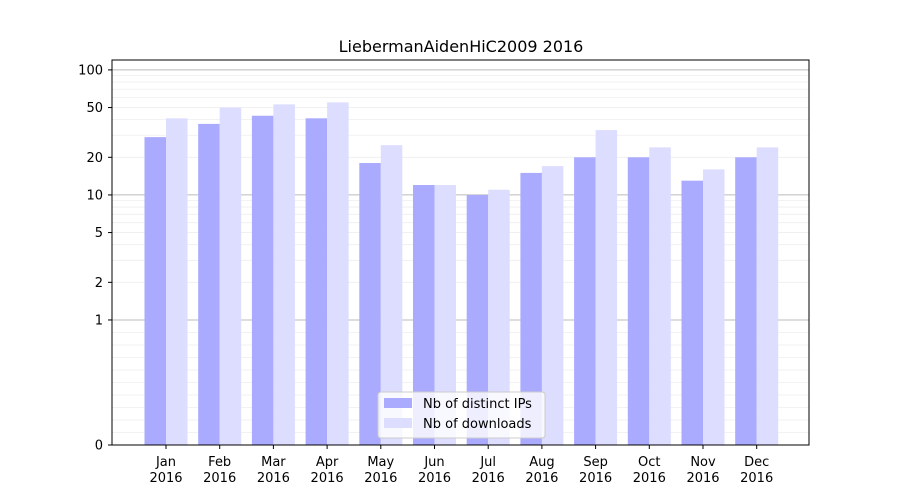  What do you see at coordinates (219, 462) in the screenshot?
I see `x-tick-label-month: Feb` at bounding box center [219, 462].